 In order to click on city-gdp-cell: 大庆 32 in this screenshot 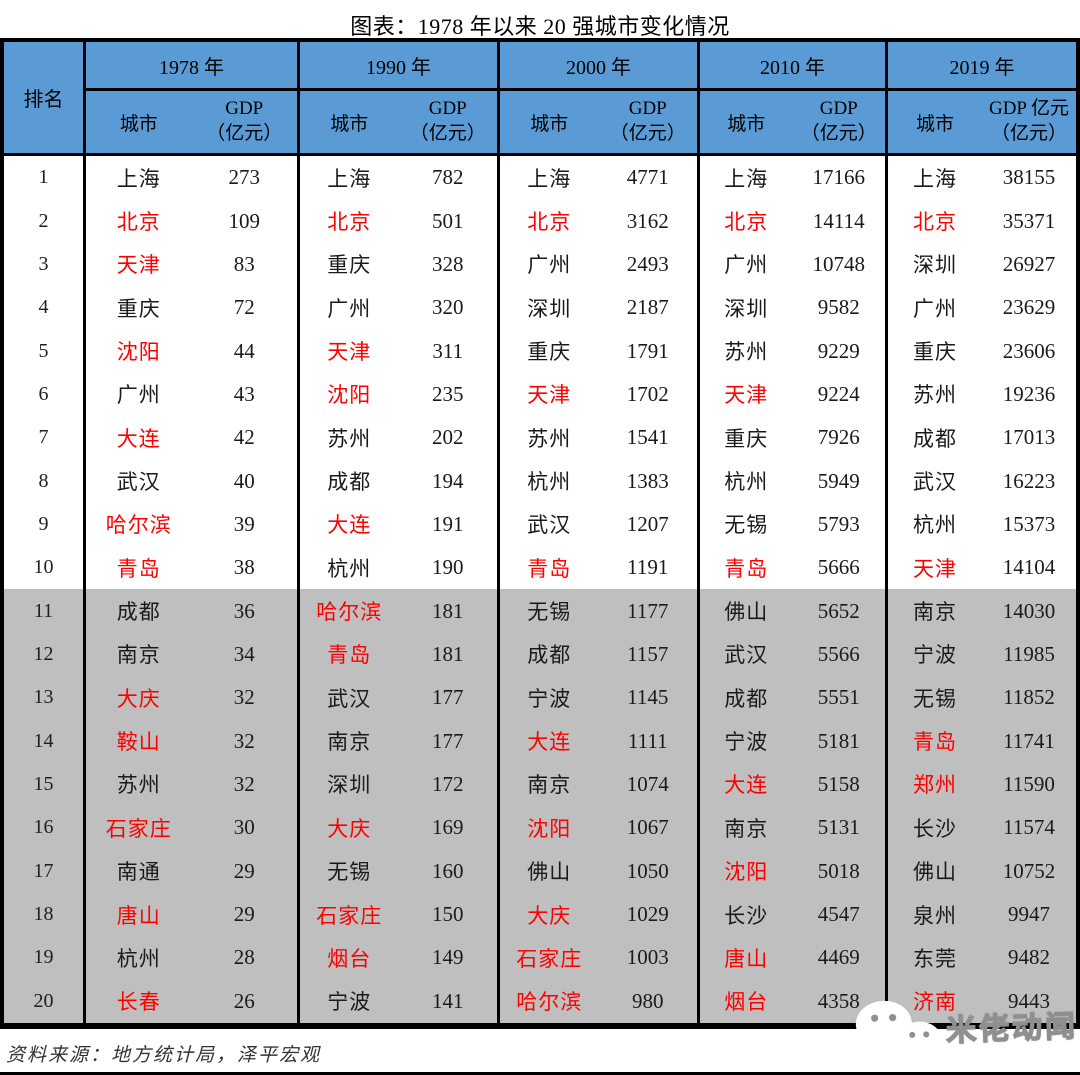, I will do `click(191, 698)`.